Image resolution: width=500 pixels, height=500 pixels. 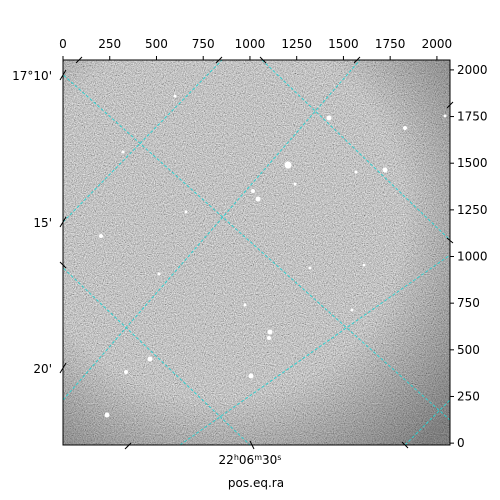 What do you see at coordinates (109, 44) in the screenshot?
I see `x-tick-label: 250` at bounding box center [109, 44].